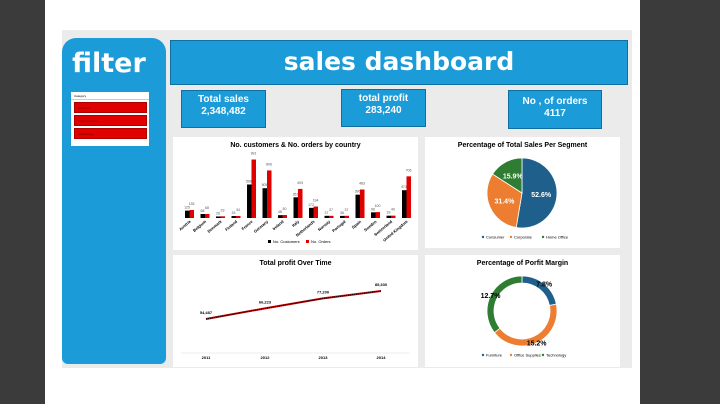  I want to click on slicer-item-office-supplies: Office Supplies, so click(110, 120).